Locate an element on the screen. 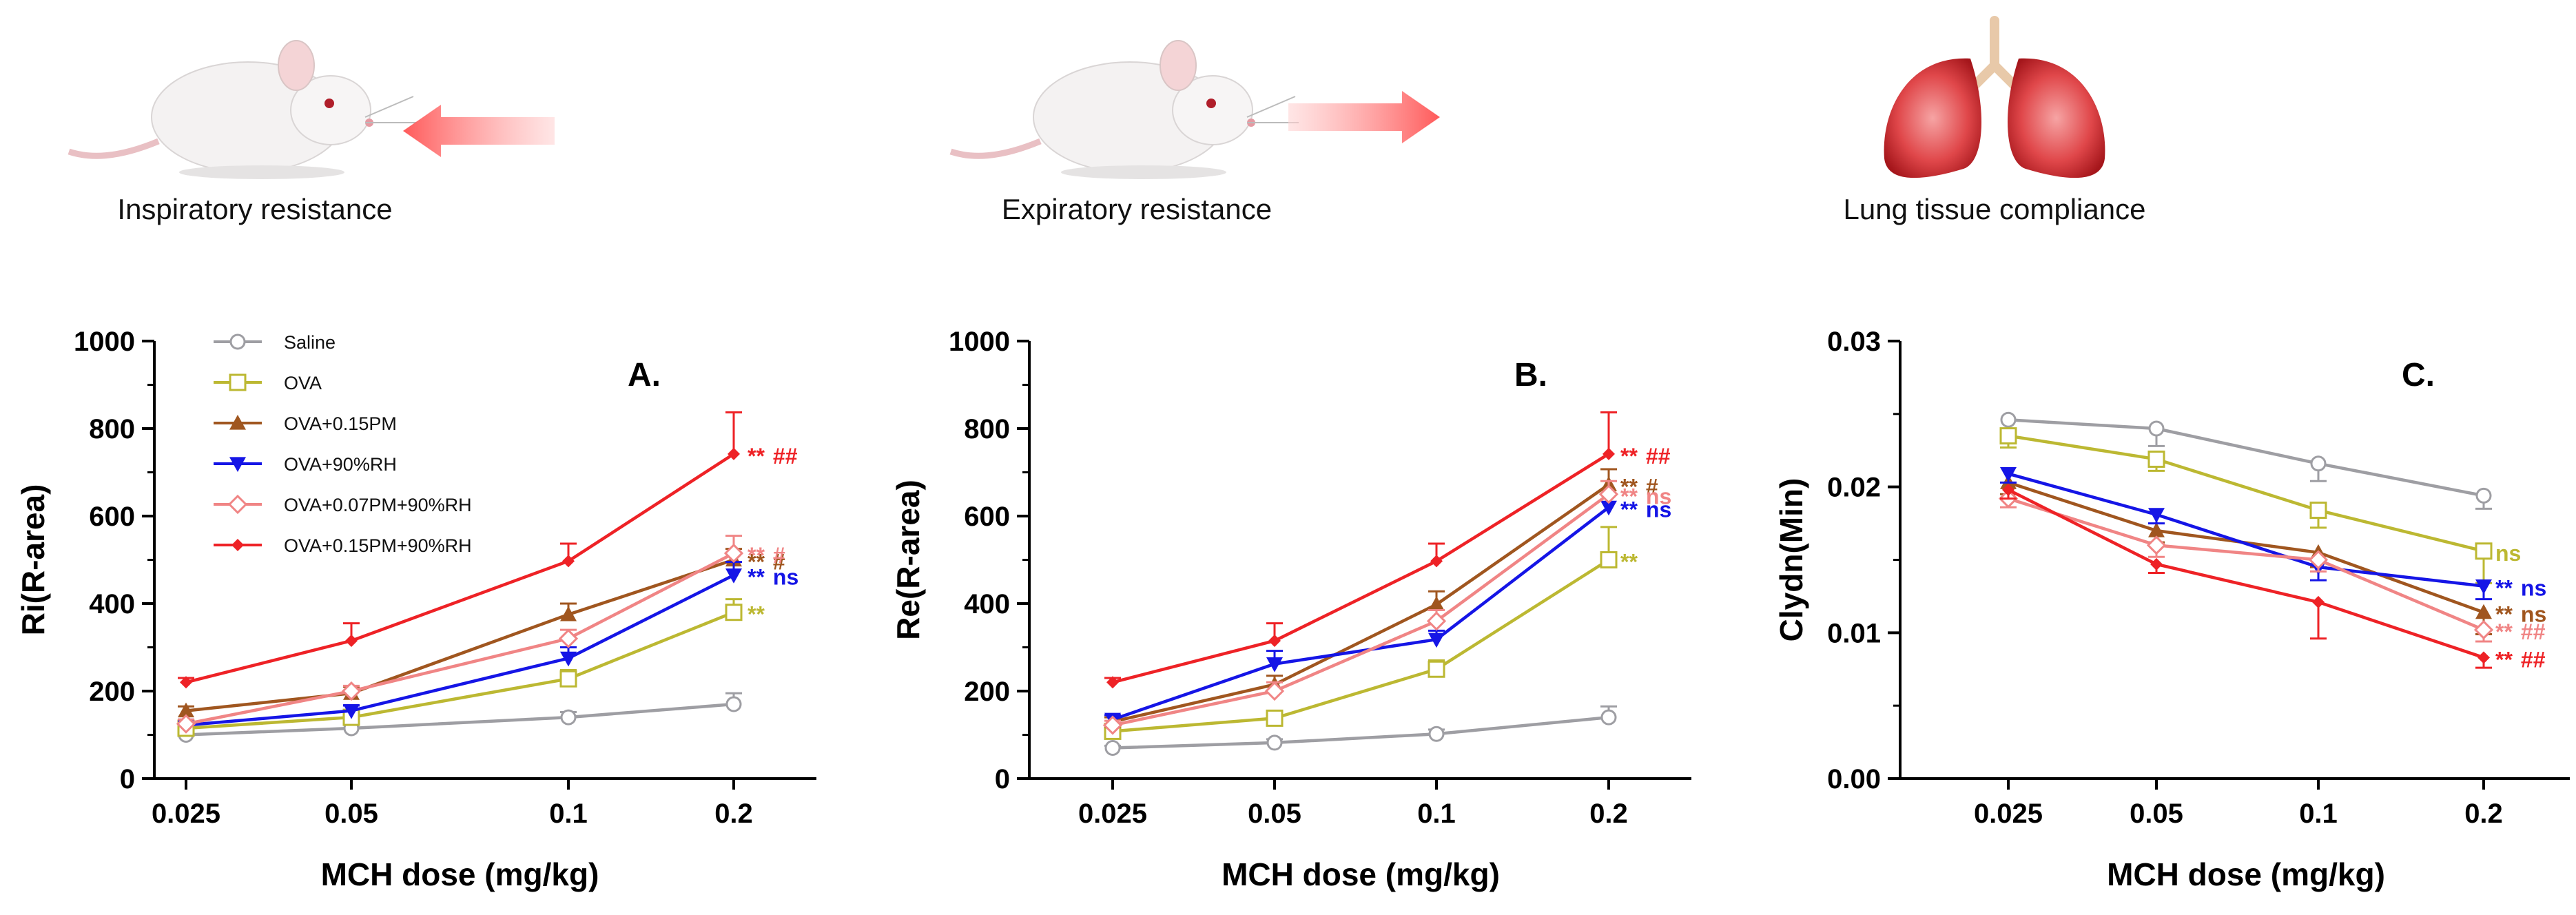 This screenshot has width=2576, height=915. series-ova-0-07pm-90-rh: ** ## is located at coordinates (2272, 566).